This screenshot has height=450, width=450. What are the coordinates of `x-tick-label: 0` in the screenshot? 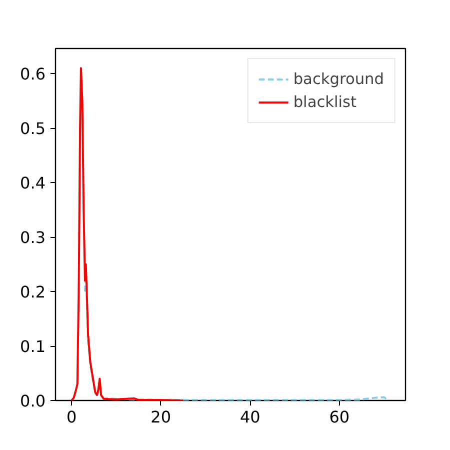 It's located at (71, 417).